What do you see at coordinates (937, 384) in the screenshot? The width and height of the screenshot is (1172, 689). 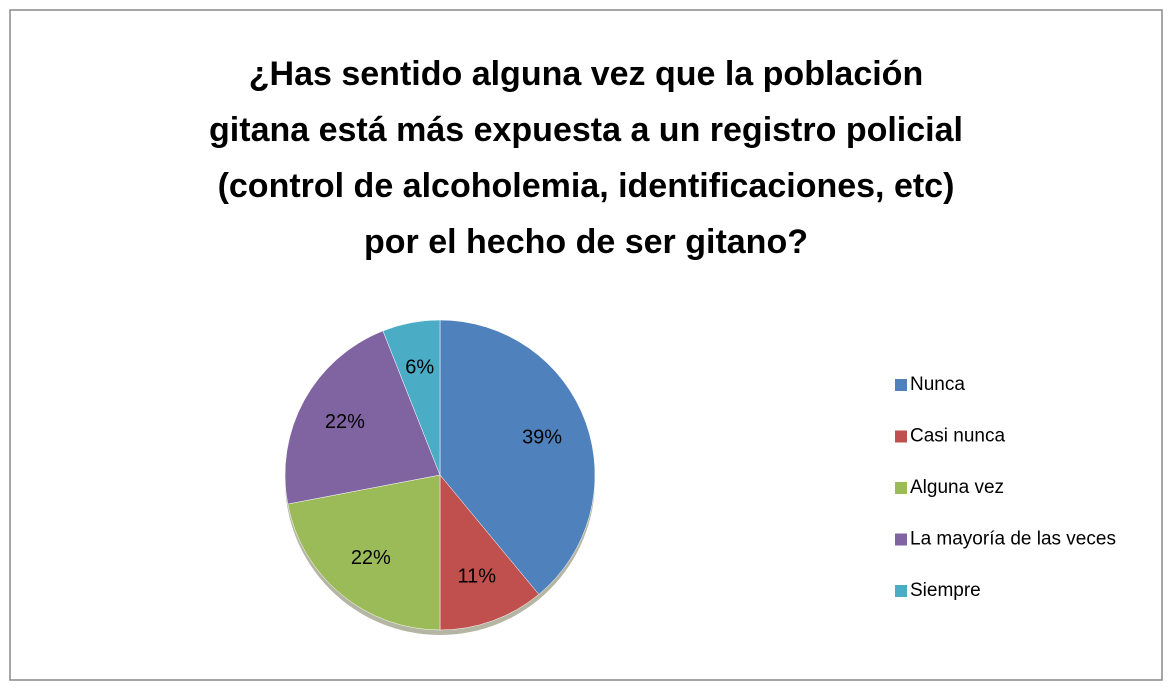 I see `legend-label: Nunca` at bounding box center [937, 384].